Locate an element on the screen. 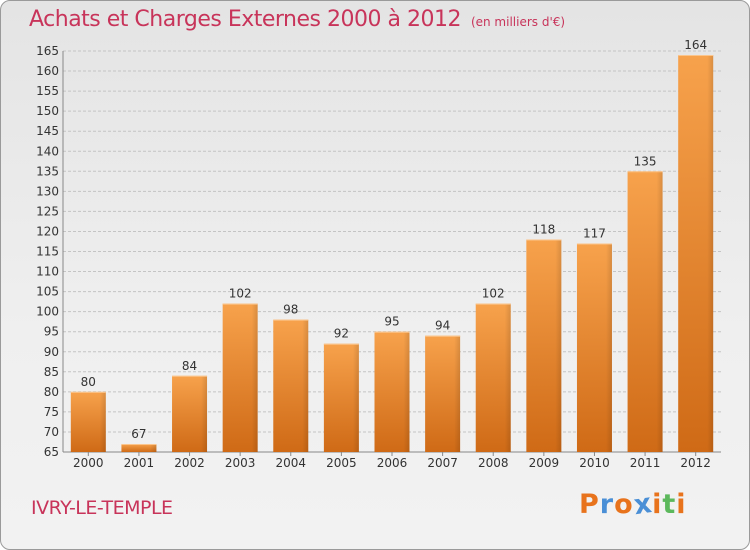 The height and width of the screenshot is (550, 750). x-tick-label-2009: 2009 is located at coordinates (544, 463).